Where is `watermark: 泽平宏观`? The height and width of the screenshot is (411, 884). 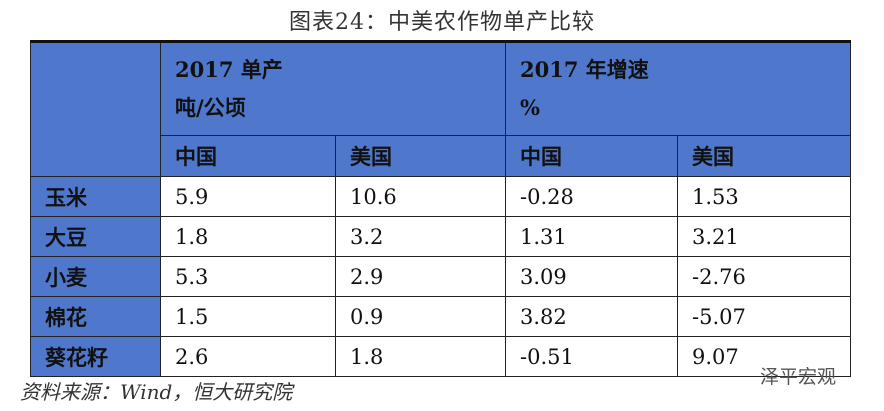 watermark: 泽平宏观 is located at coordinates (798, 377).